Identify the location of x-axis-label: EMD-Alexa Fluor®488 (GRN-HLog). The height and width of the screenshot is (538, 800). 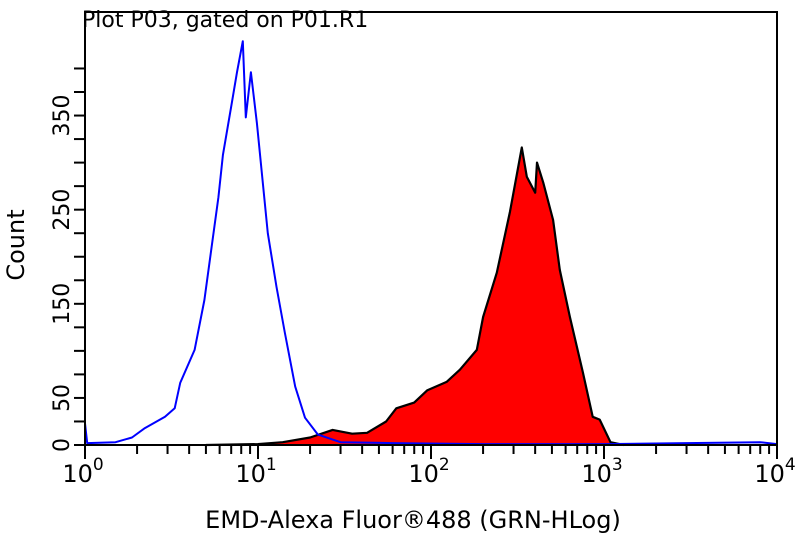
(413, 520).